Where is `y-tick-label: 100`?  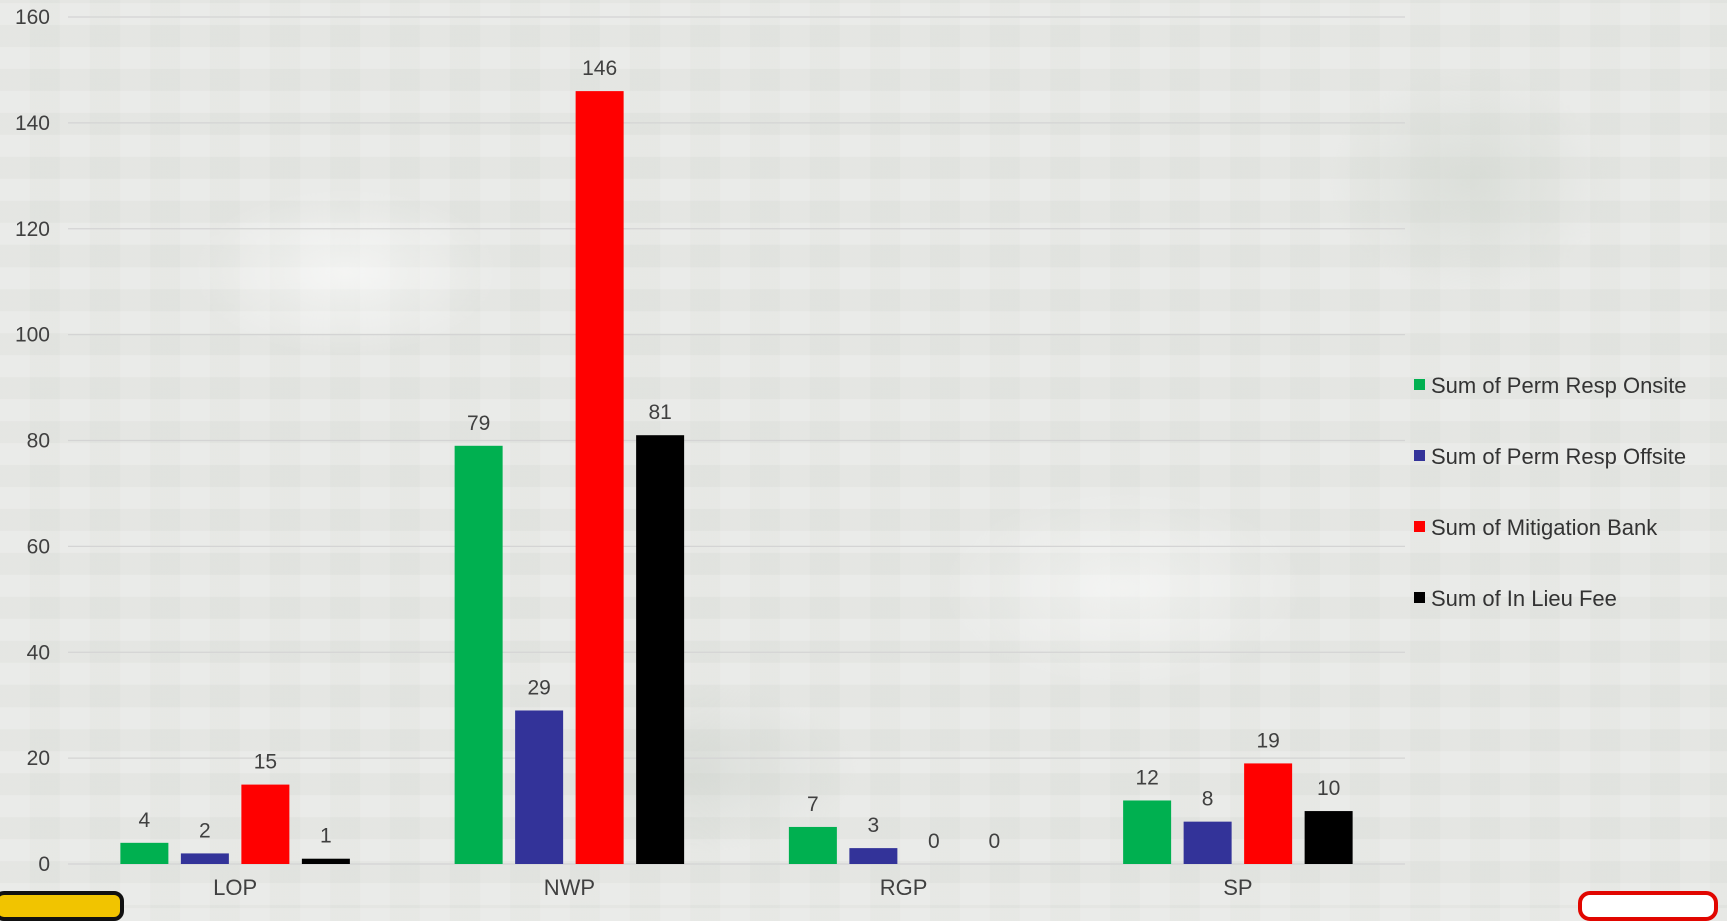
y-tick-label: 100 is located at coordinates (32, 335).